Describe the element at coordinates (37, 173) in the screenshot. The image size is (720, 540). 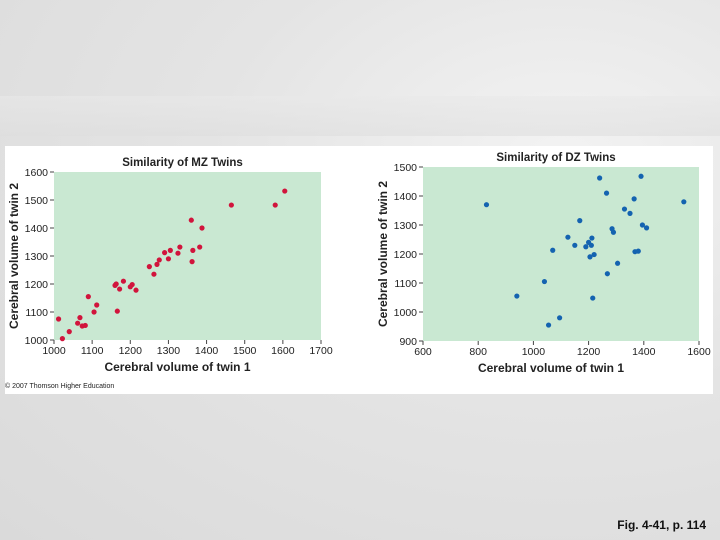
I see `y-tick-label: 1600` at that location.